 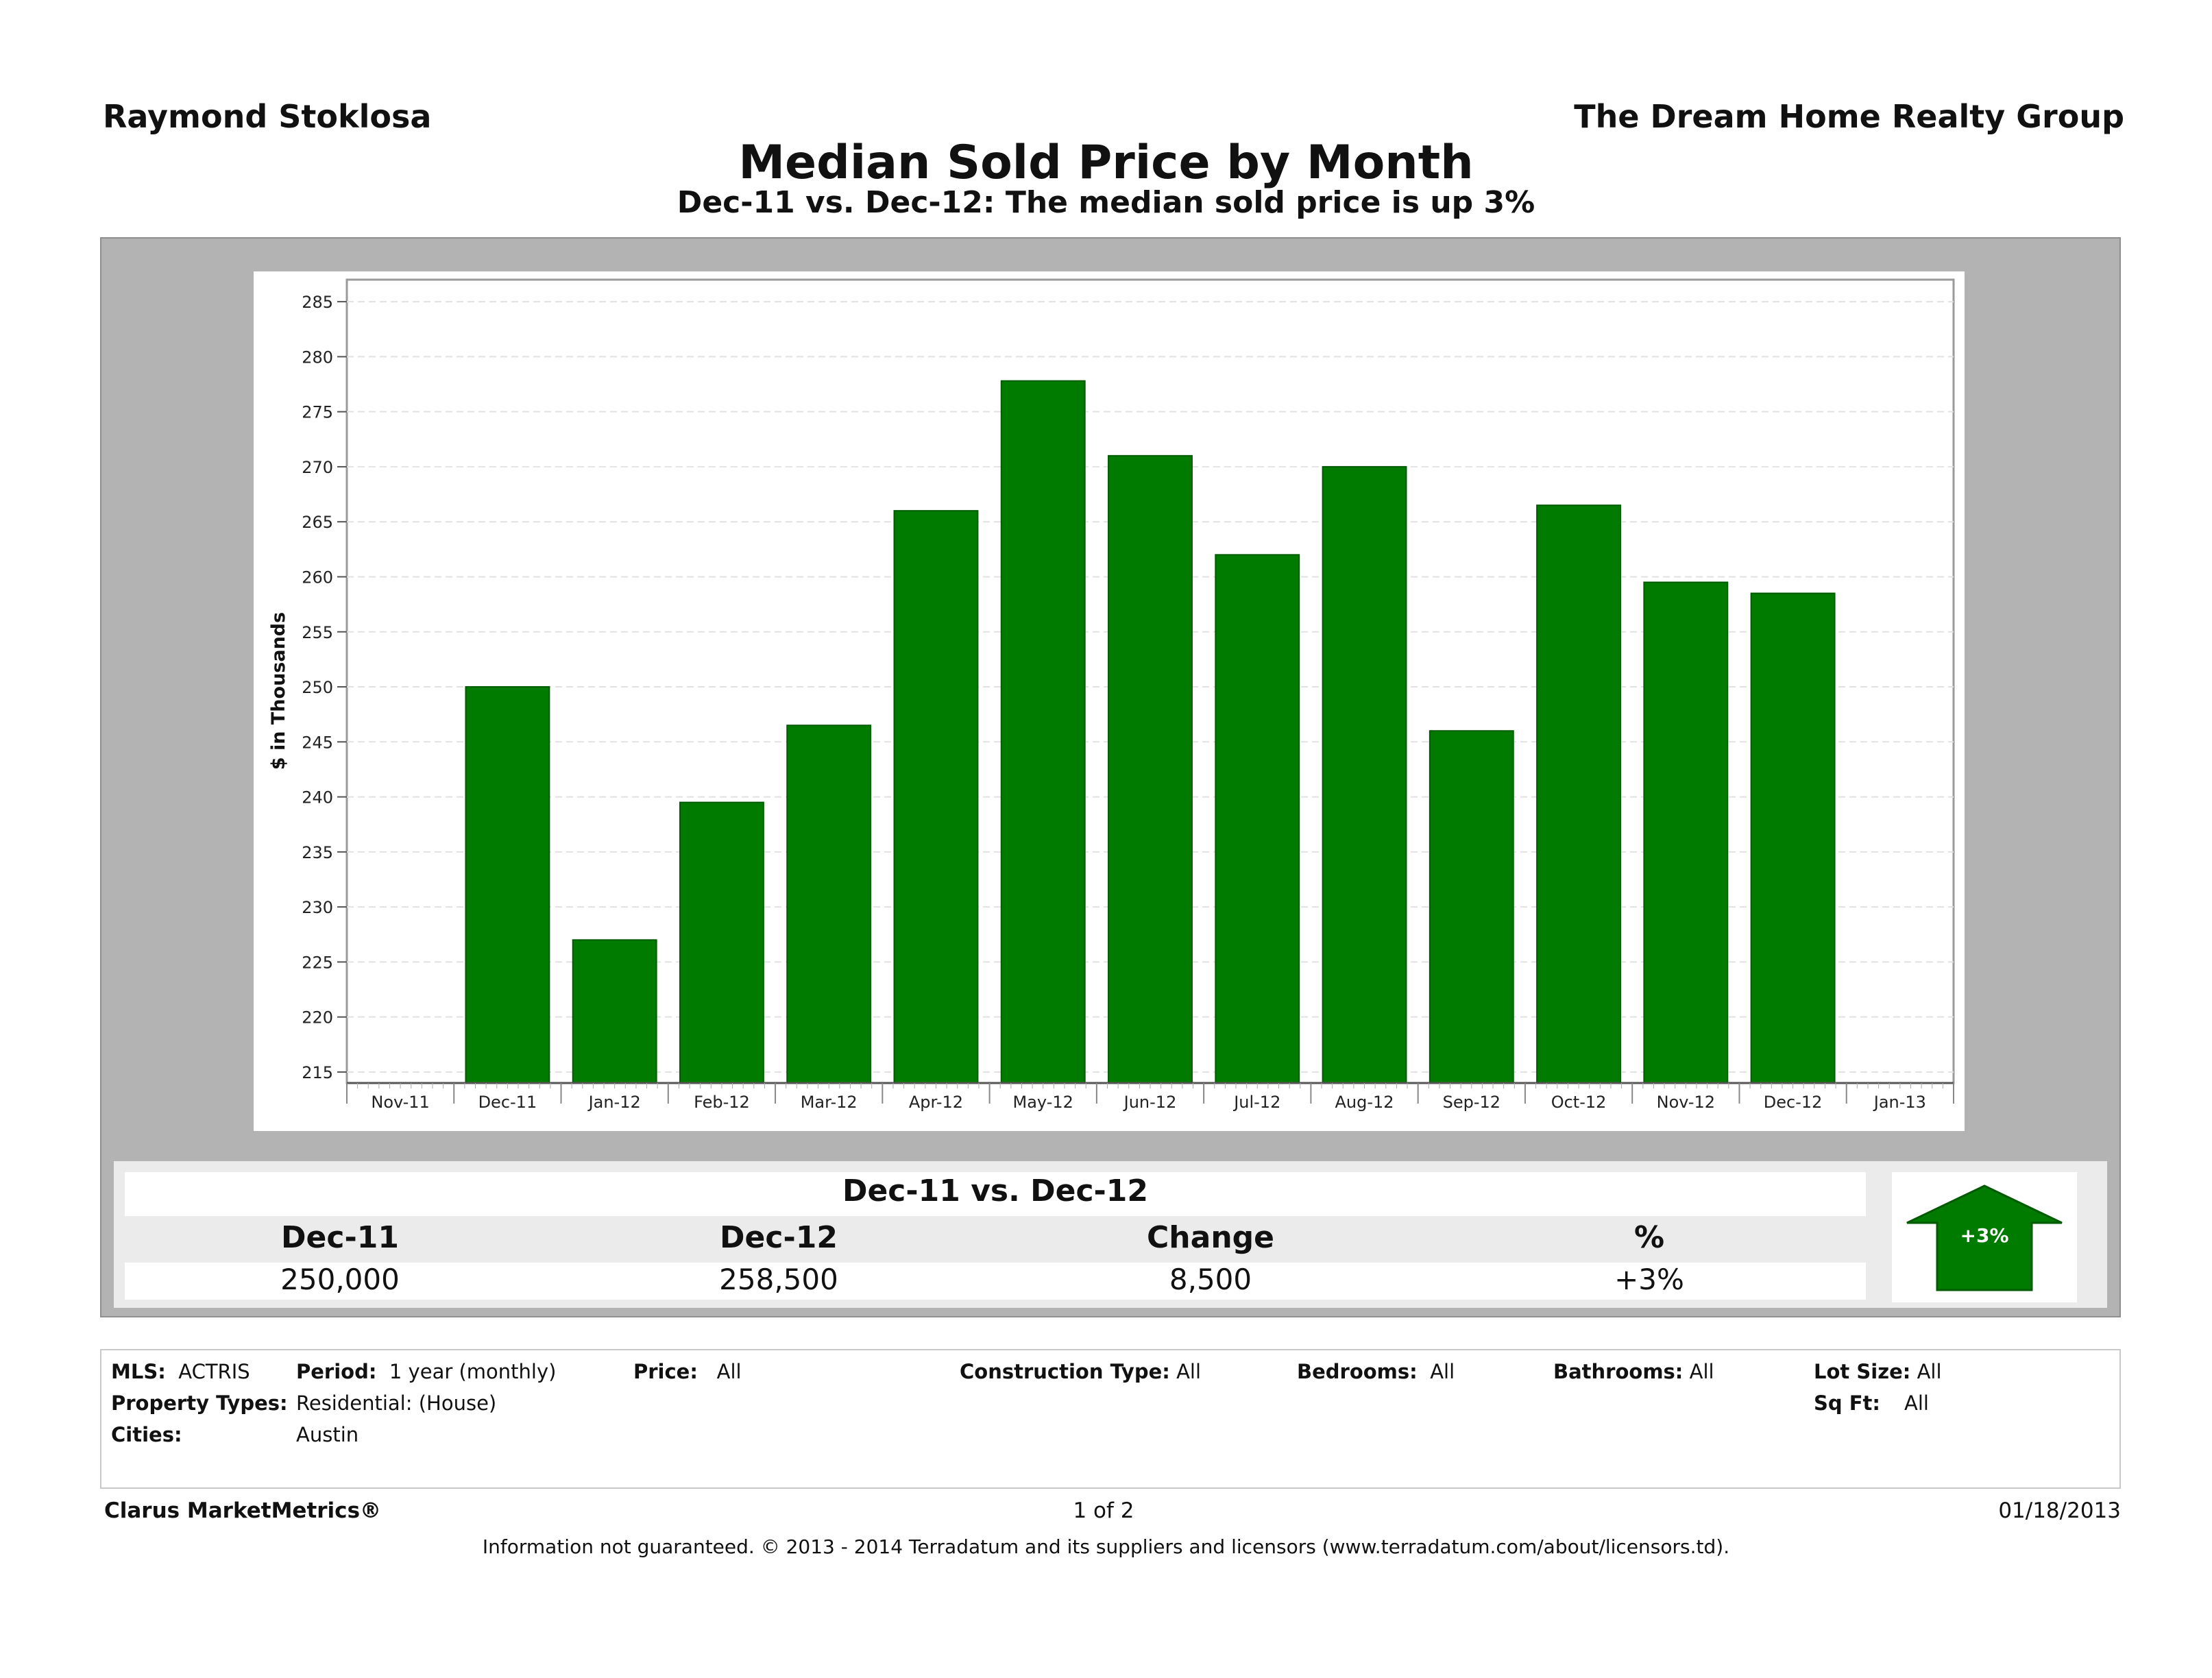 I want to click on x-tick-label: Feb-12, so click(x=722, y=1102).